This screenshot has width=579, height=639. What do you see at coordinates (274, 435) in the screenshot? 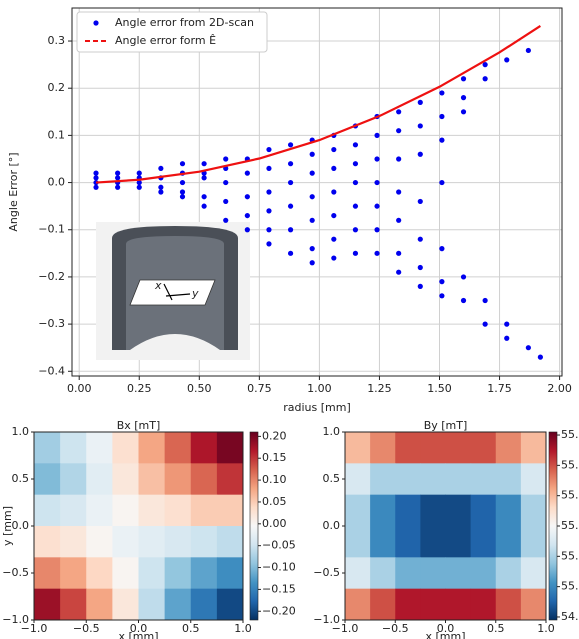
I see `colorbar-tick-label: 0.20` at bounding box center [274, 435].